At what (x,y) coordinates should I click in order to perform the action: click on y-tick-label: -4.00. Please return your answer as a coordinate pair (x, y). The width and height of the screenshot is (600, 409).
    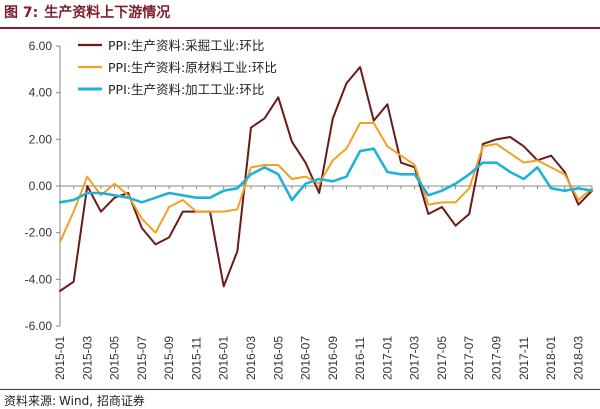
    Looking at the image, I should click on (39, 279).